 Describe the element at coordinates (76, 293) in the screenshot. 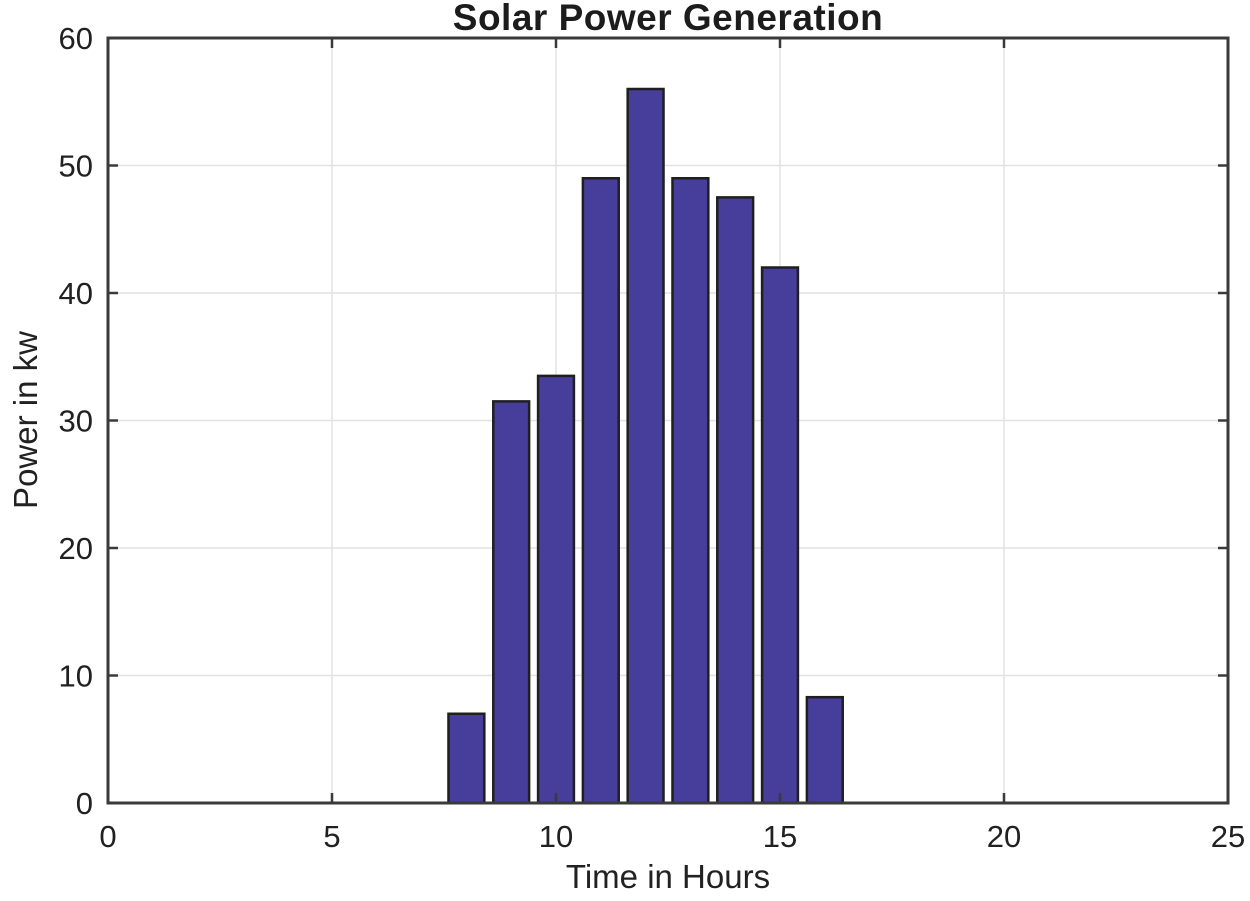

I see `y-tick-label: 40` at that location.